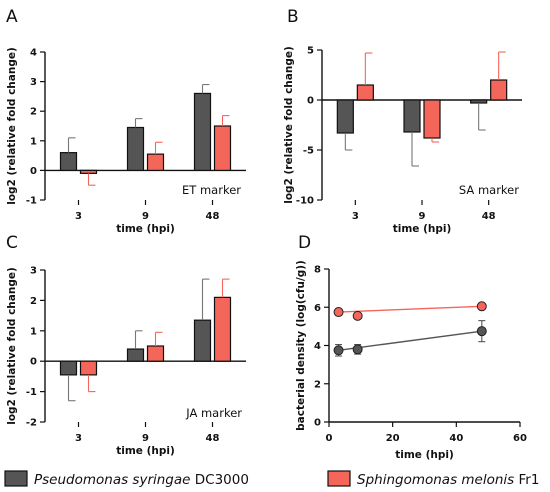 The width and height of the screenshot is (550, 492). What do you see at coordinates (410, 309) in the screenshot?
I see `series-line-sphingomonas` at bounding box center [410, 309].